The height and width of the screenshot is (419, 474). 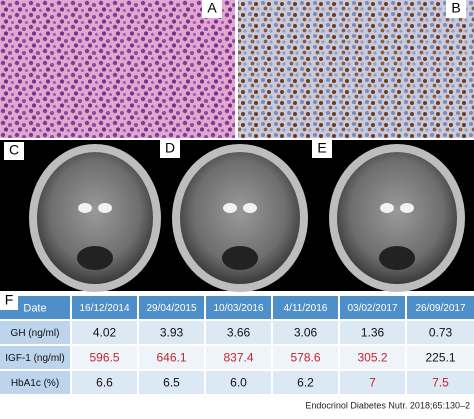 I want to click on header-text: 03/02/2017, so click(x=372, y=308).